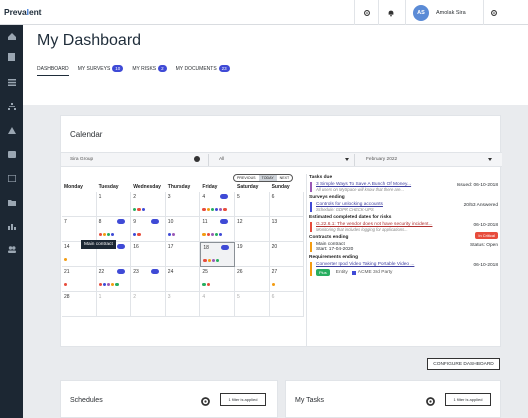 This screenshot has height=418, width=528. Describe the element at coordinates (284, 159) in the screenshot. I see `type-filter: All` at that location.